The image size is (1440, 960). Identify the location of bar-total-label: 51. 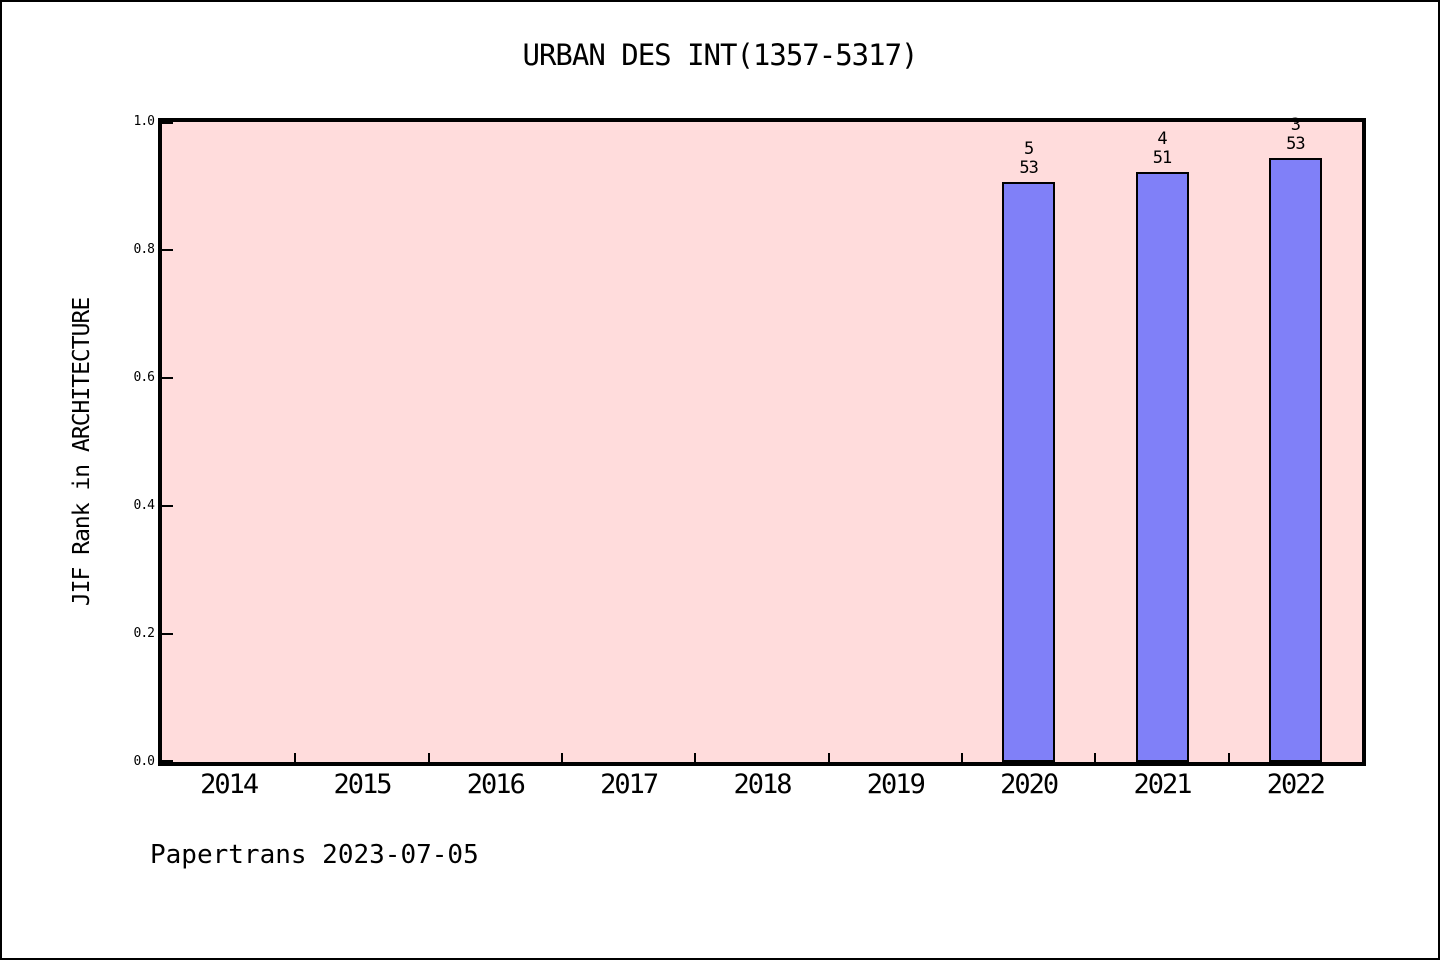
(1162, 158).